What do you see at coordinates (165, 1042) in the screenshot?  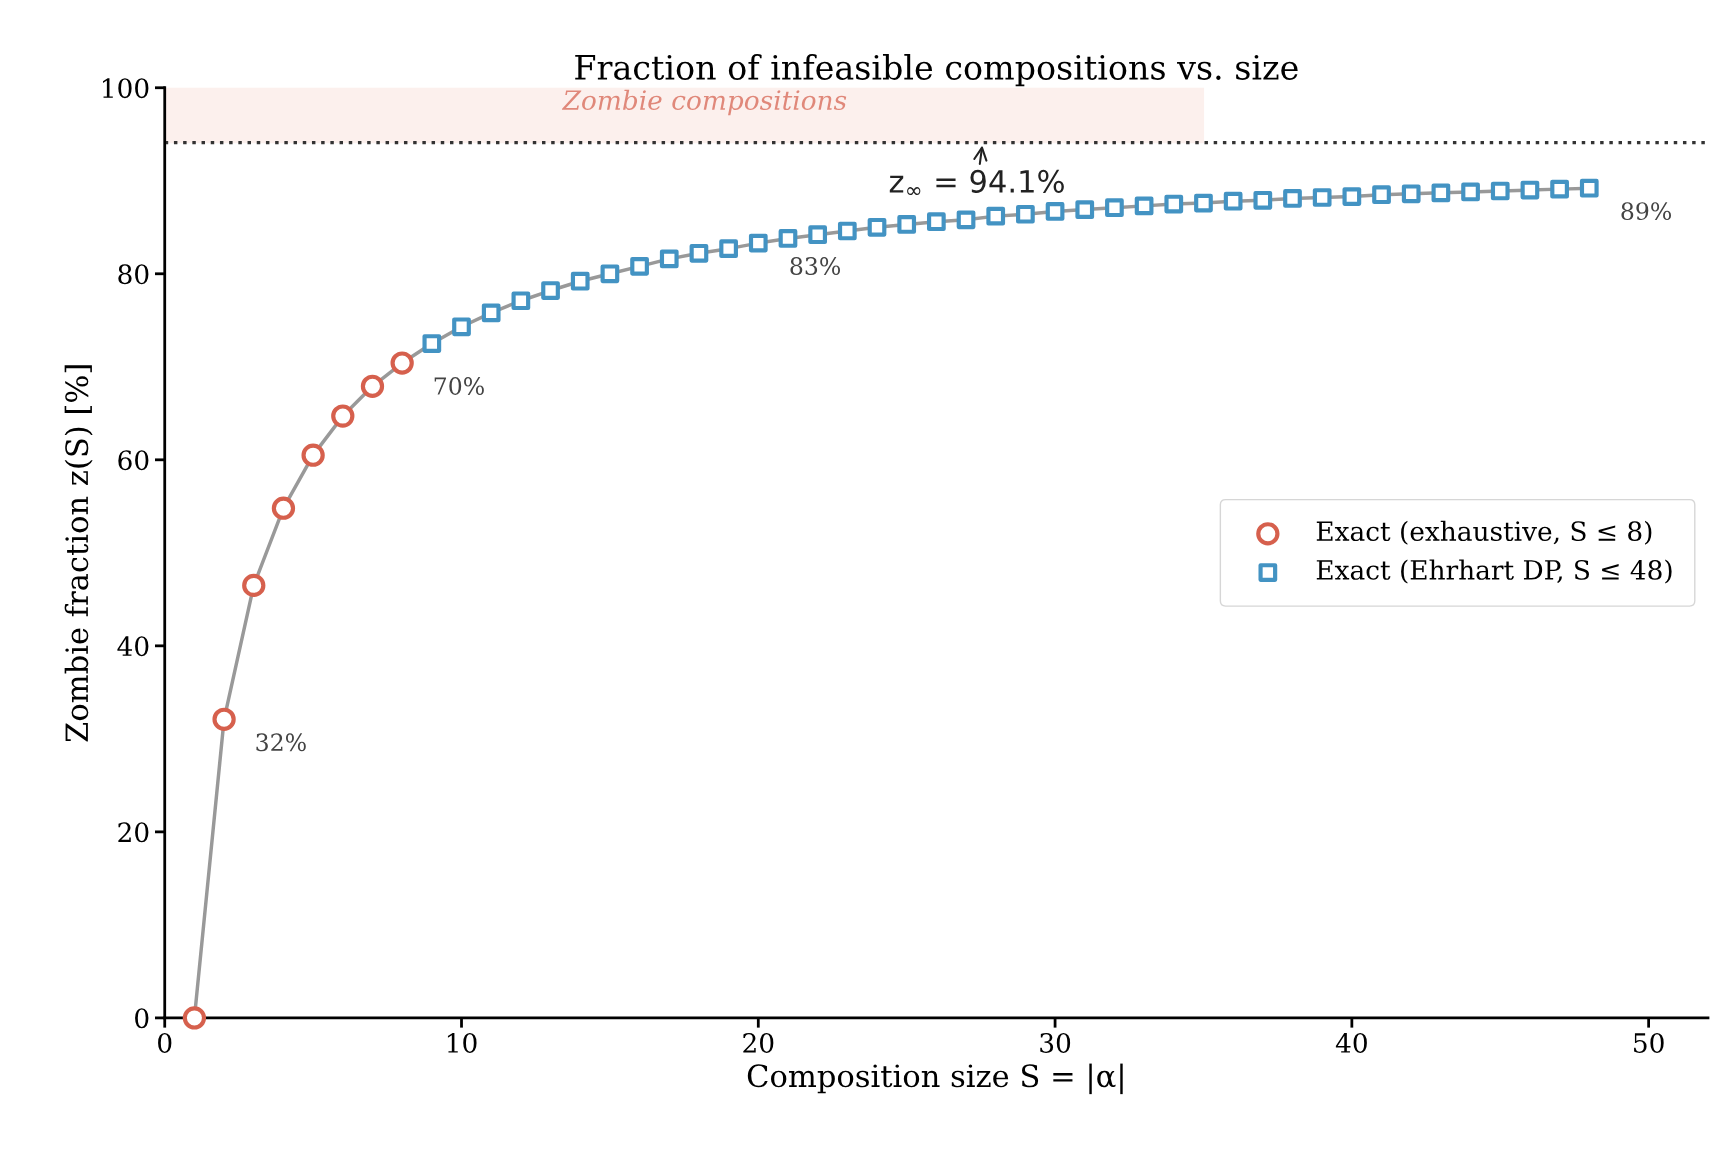 I see `x-tick-label: 0` at bounding box center [165, 1042].